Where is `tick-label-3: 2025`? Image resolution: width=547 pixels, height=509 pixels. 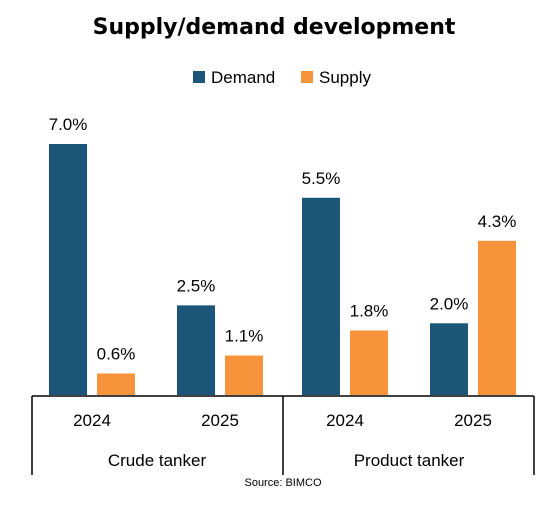 tick-label-3: 2025 is located at coordinates (473, 420).